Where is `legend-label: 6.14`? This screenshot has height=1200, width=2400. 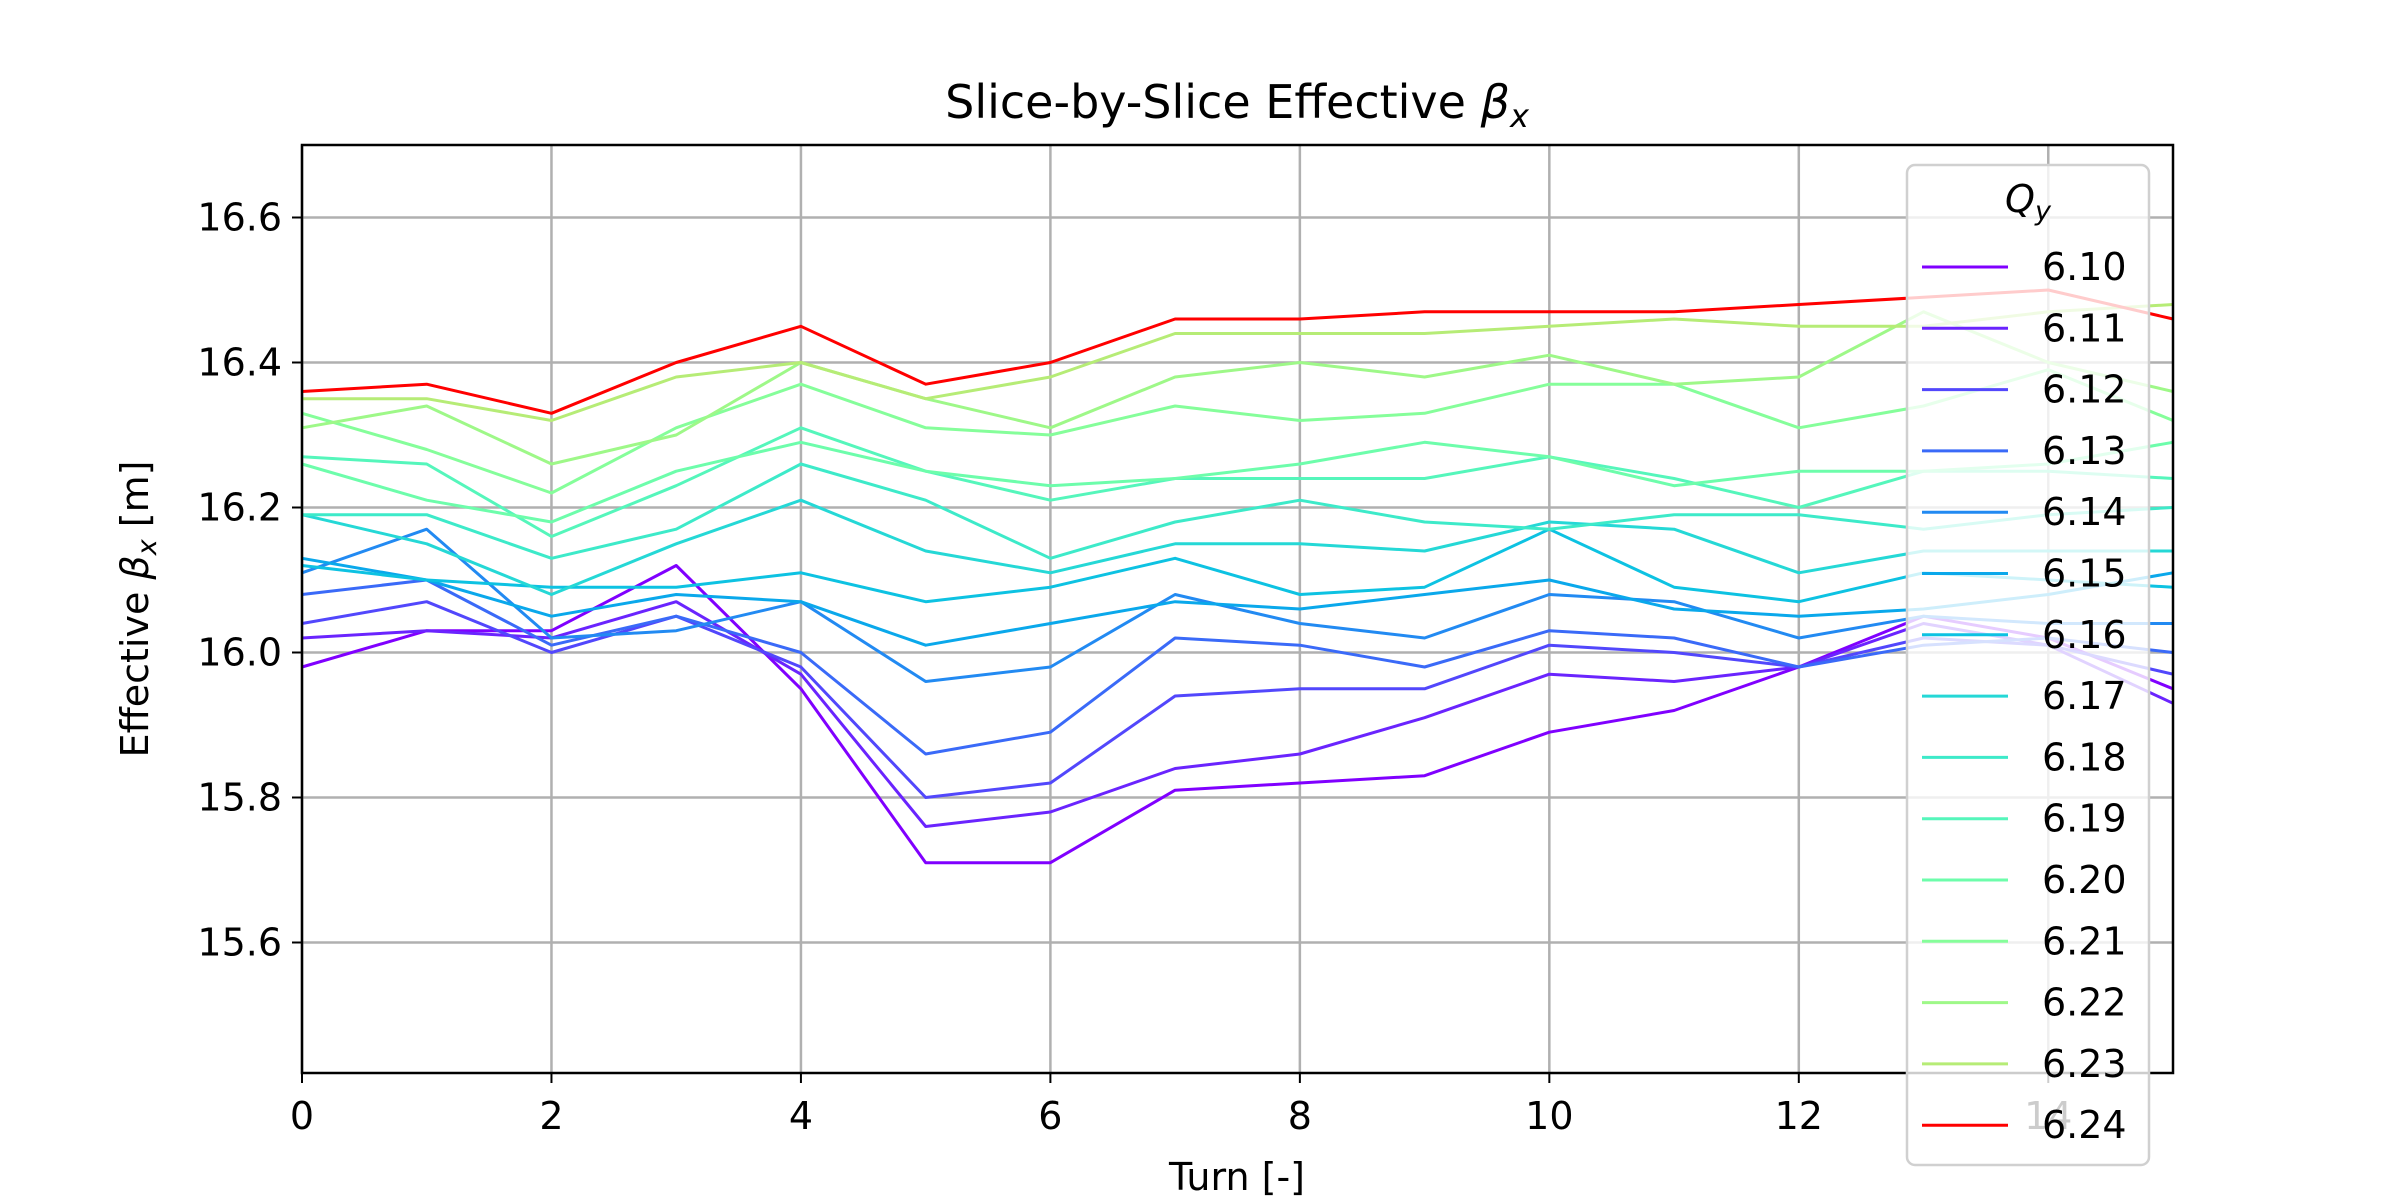
legend-label: 6.14 is located at coordinates (2084, 512).